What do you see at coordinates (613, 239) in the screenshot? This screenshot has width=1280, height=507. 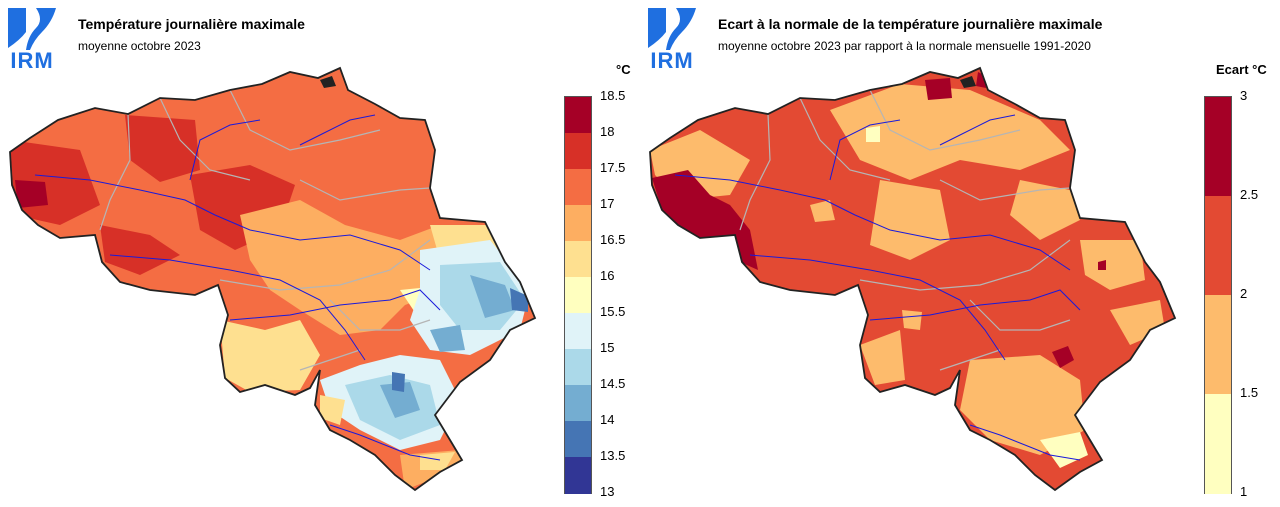 I see `legend-tick-label: 16.5` at bounding box center [613, 239].